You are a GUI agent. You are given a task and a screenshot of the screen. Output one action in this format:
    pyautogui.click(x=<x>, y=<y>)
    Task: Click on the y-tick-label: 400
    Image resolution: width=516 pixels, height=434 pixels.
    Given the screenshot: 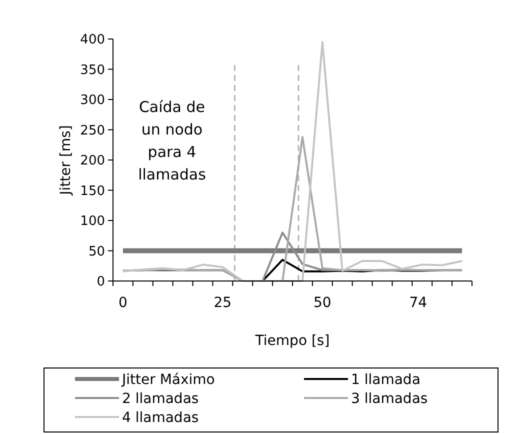 What is the action you would take?
    pyautogui.click(x=92, y=40)
    